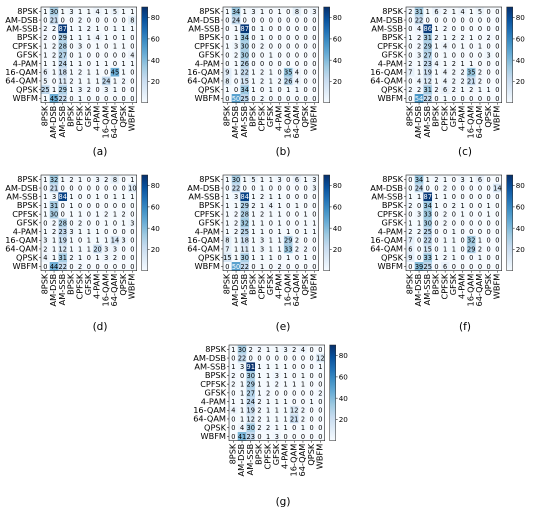 The image size is (550, 515). I want to click on col-tick-label: 8PSK, so click(410, 283).